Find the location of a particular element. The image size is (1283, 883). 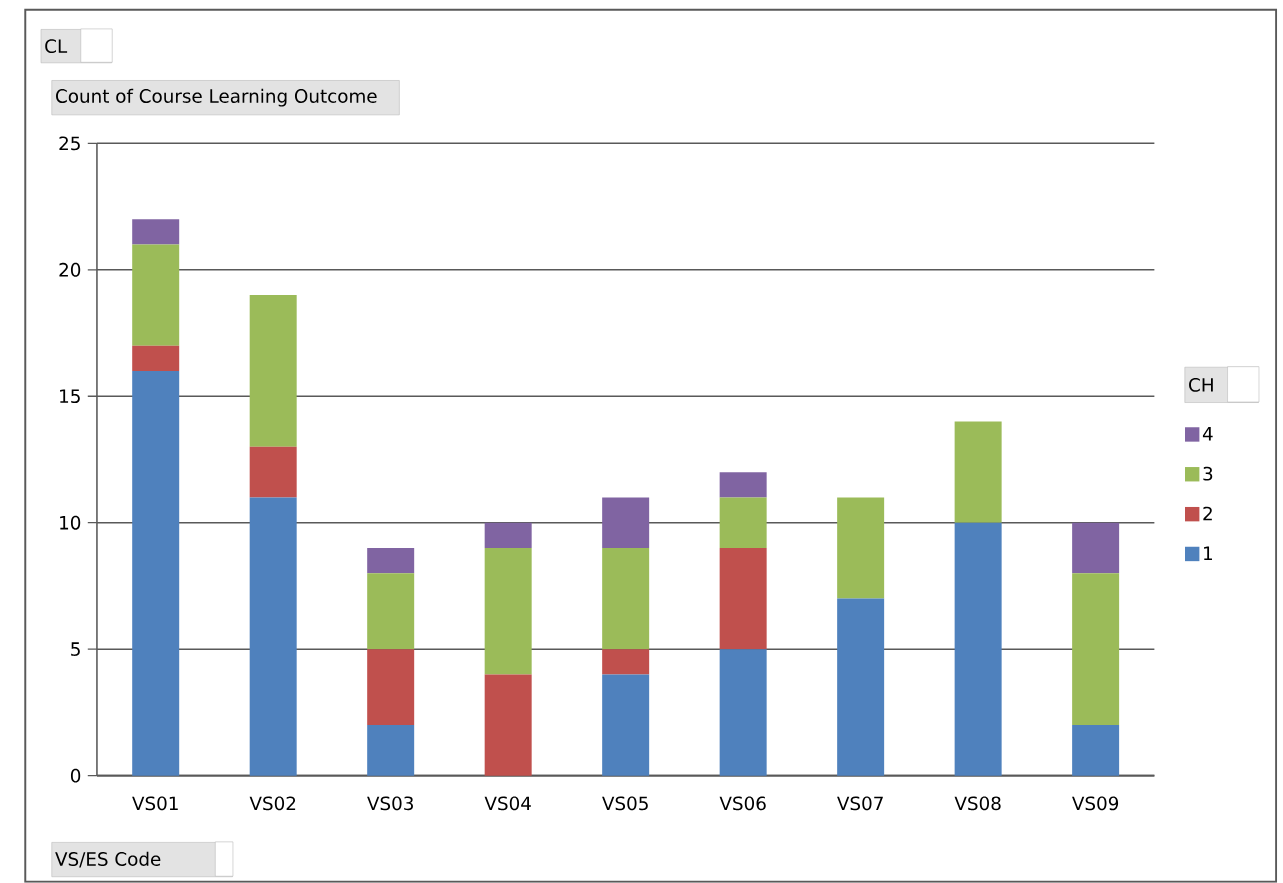

legend-label: 3 is located at coordinates (1208, 473).